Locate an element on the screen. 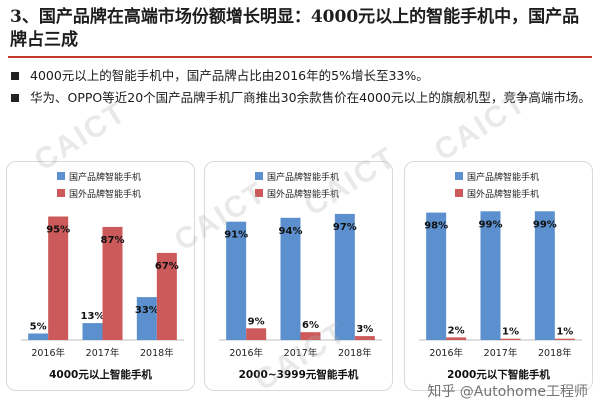 This screenshot has height=409, width=600. data-label: 5% is located at coordinates (38, 327).